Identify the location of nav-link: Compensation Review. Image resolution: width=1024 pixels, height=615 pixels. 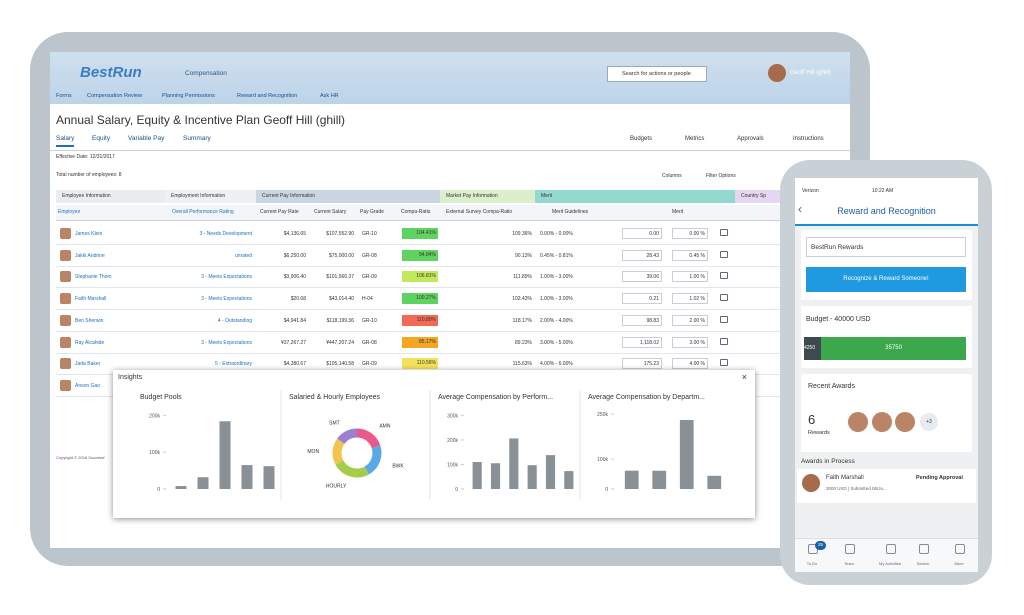
(115, 96).